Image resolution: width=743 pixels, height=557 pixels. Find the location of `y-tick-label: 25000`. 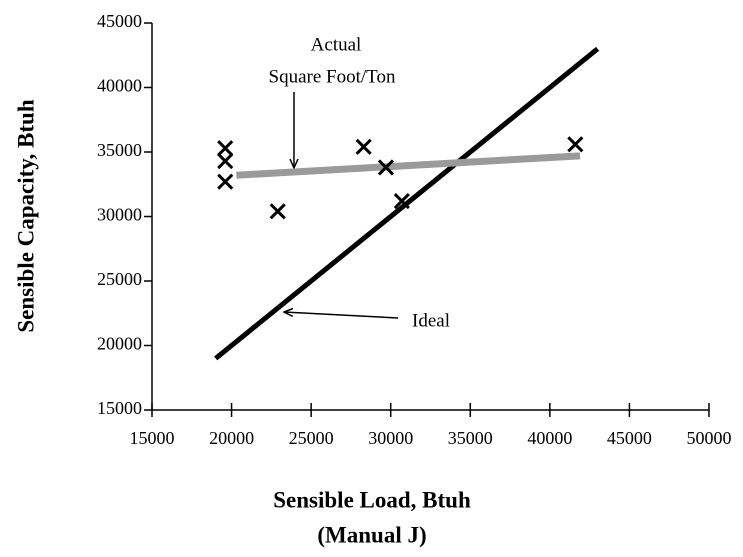

y-tick-label: 25000 is located at coordinates (119, 279).